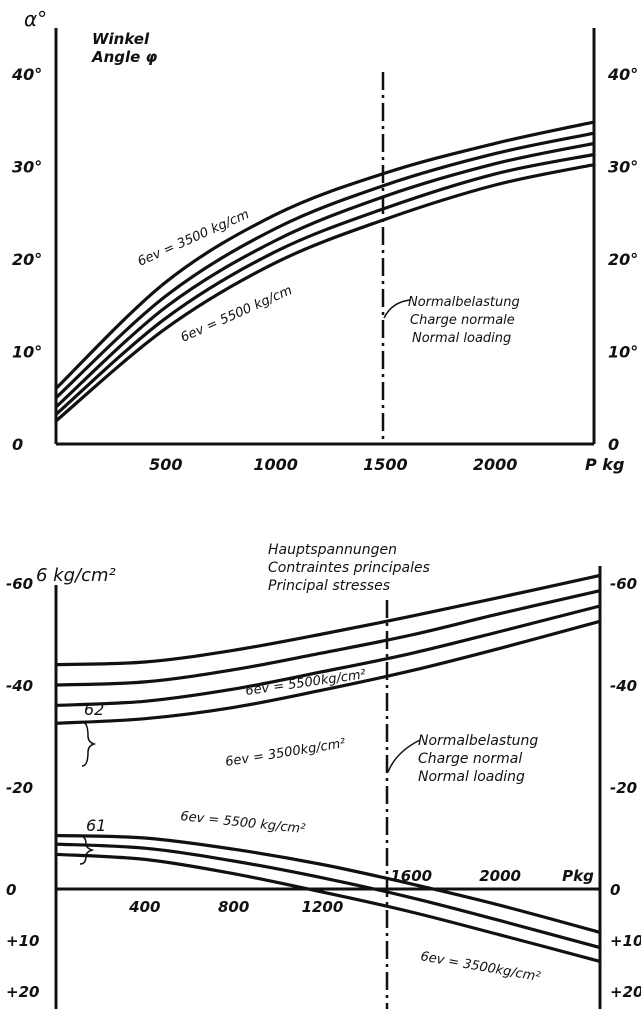 The image size is (641, 1009). I want to click on bottom-y-tick-label-right: -40, so click(623, 686).